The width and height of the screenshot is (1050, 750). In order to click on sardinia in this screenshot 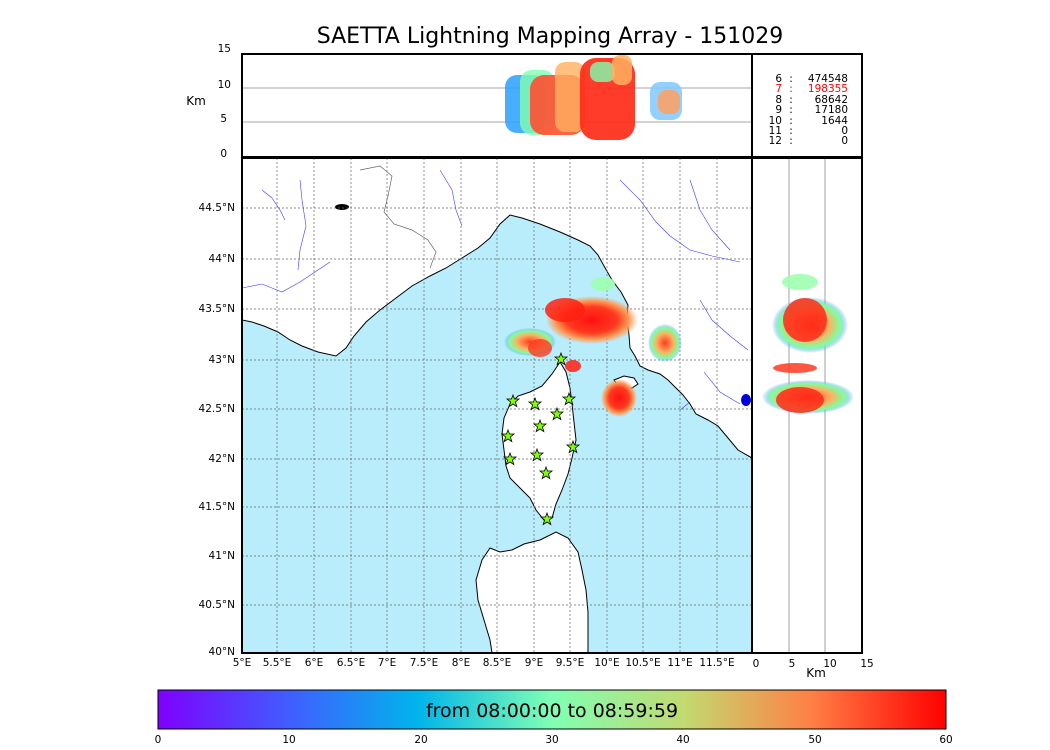, I will do `click(532, 592)`.